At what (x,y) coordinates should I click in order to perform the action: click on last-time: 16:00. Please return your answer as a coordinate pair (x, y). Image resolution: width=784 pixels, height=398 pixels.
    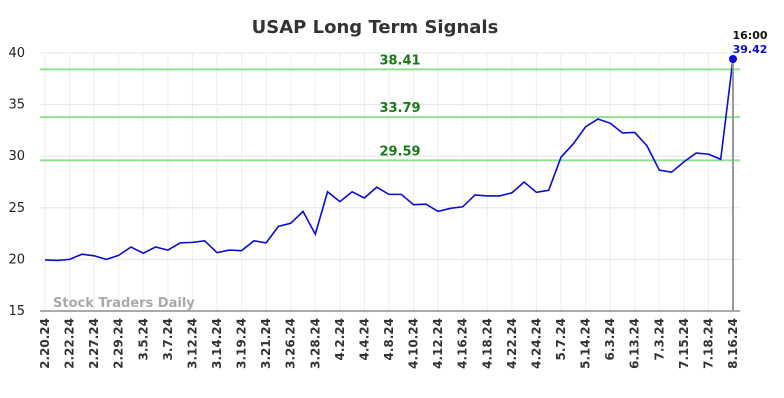
    Looking at the image, I should click on (749, 35).